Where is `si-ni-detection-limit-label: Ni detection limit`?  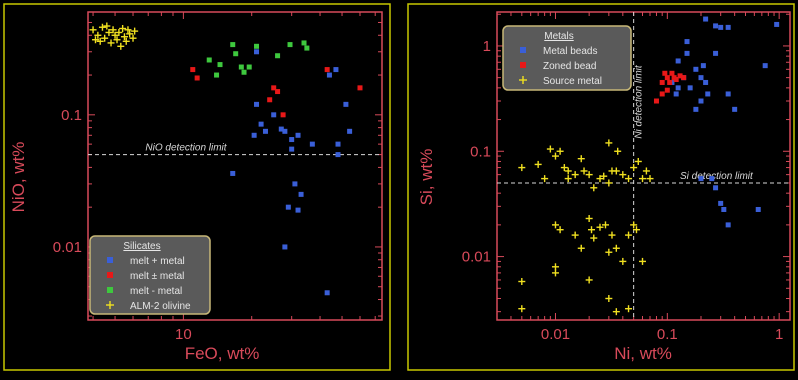
si-ni-detection-limit-label: Ni detection limit is located at coordinates (639, 101).